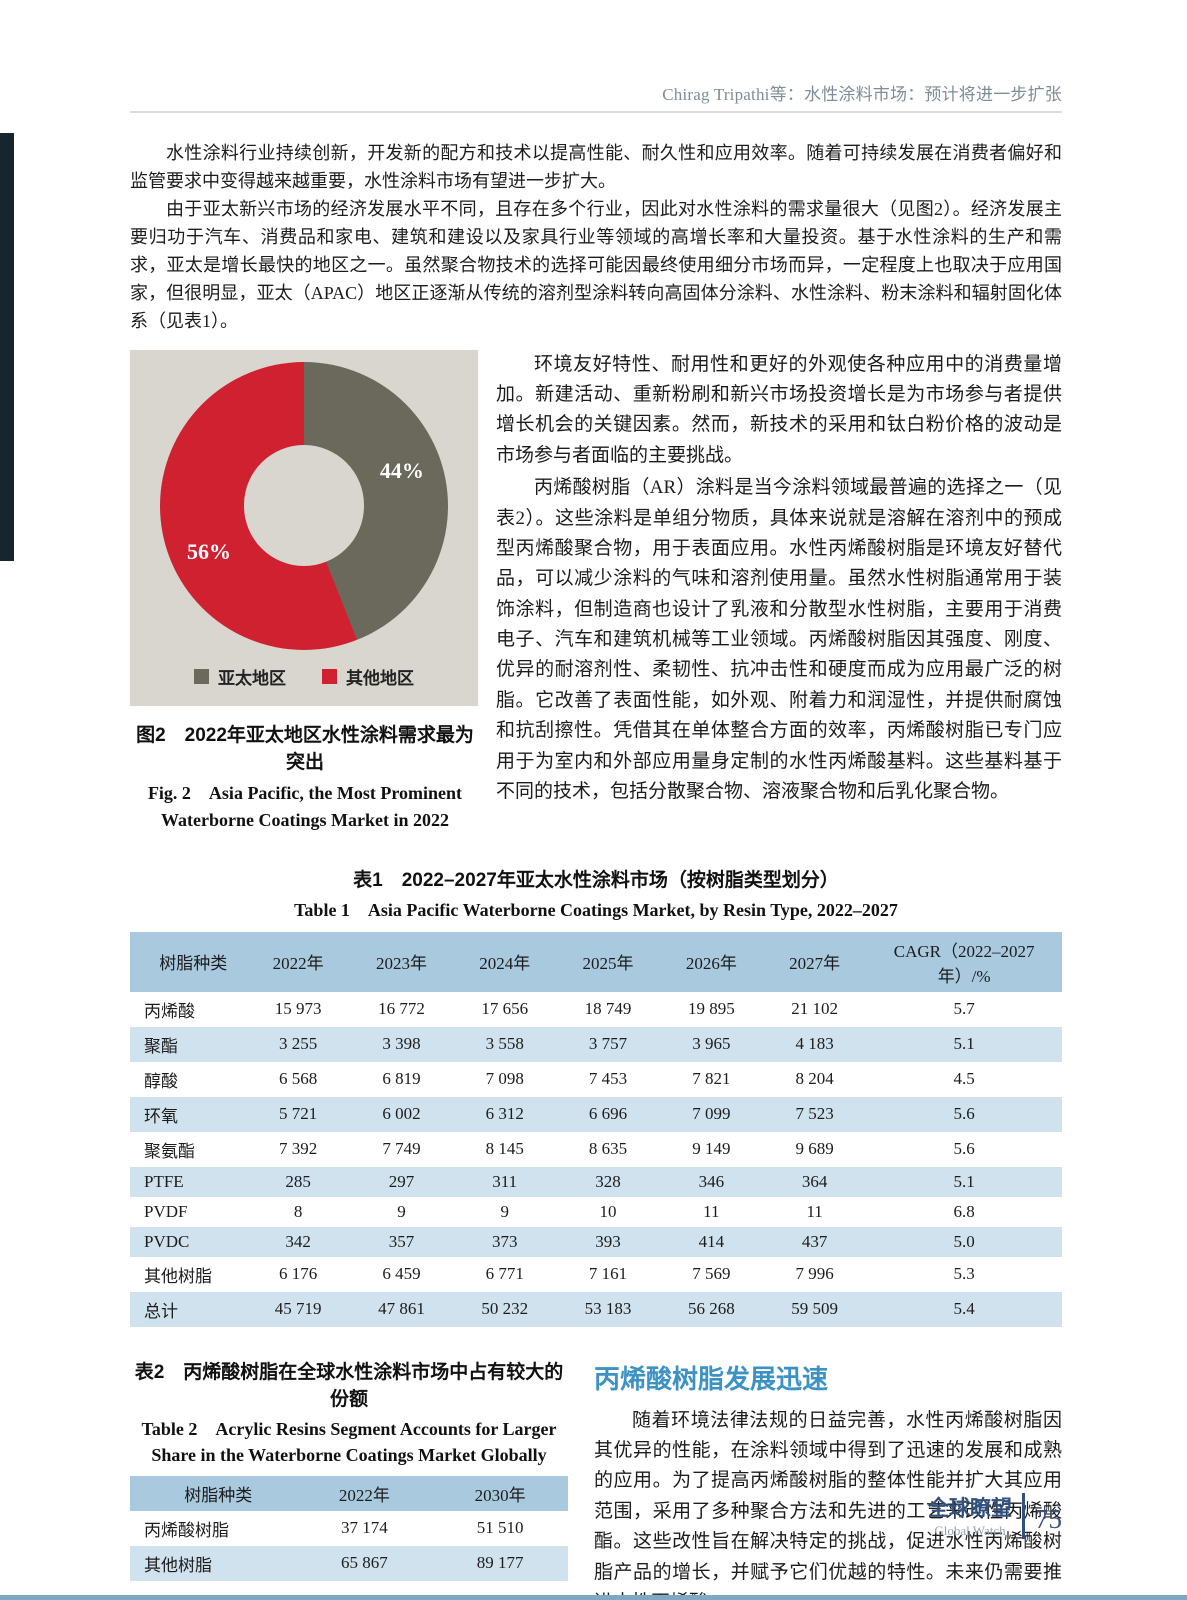 This screenshot has width=1187, height=1600. What do you see at coordinates (201, 676) in the screenshot?
I see `legend-swatch-icon` at bounding box center [201, 676].